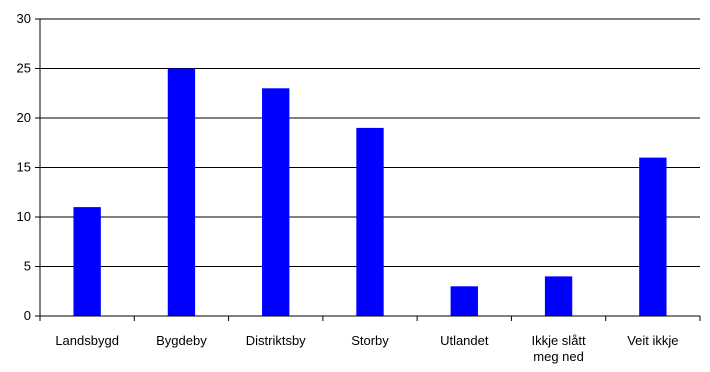 The width and height of the screenshot is (710, 372). Describe the element at coordinates (464, 301) in the screenshot. I see `bar-utlandet` at that location.